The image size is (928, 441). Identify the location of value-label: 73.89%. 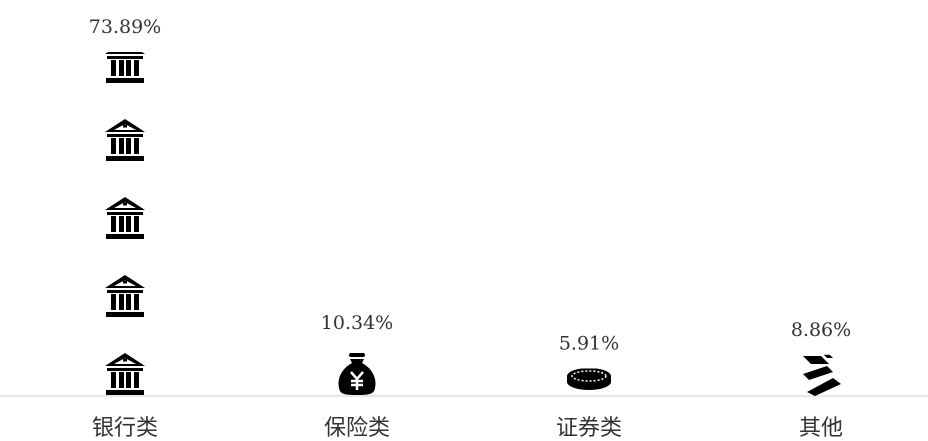
(125, 27).